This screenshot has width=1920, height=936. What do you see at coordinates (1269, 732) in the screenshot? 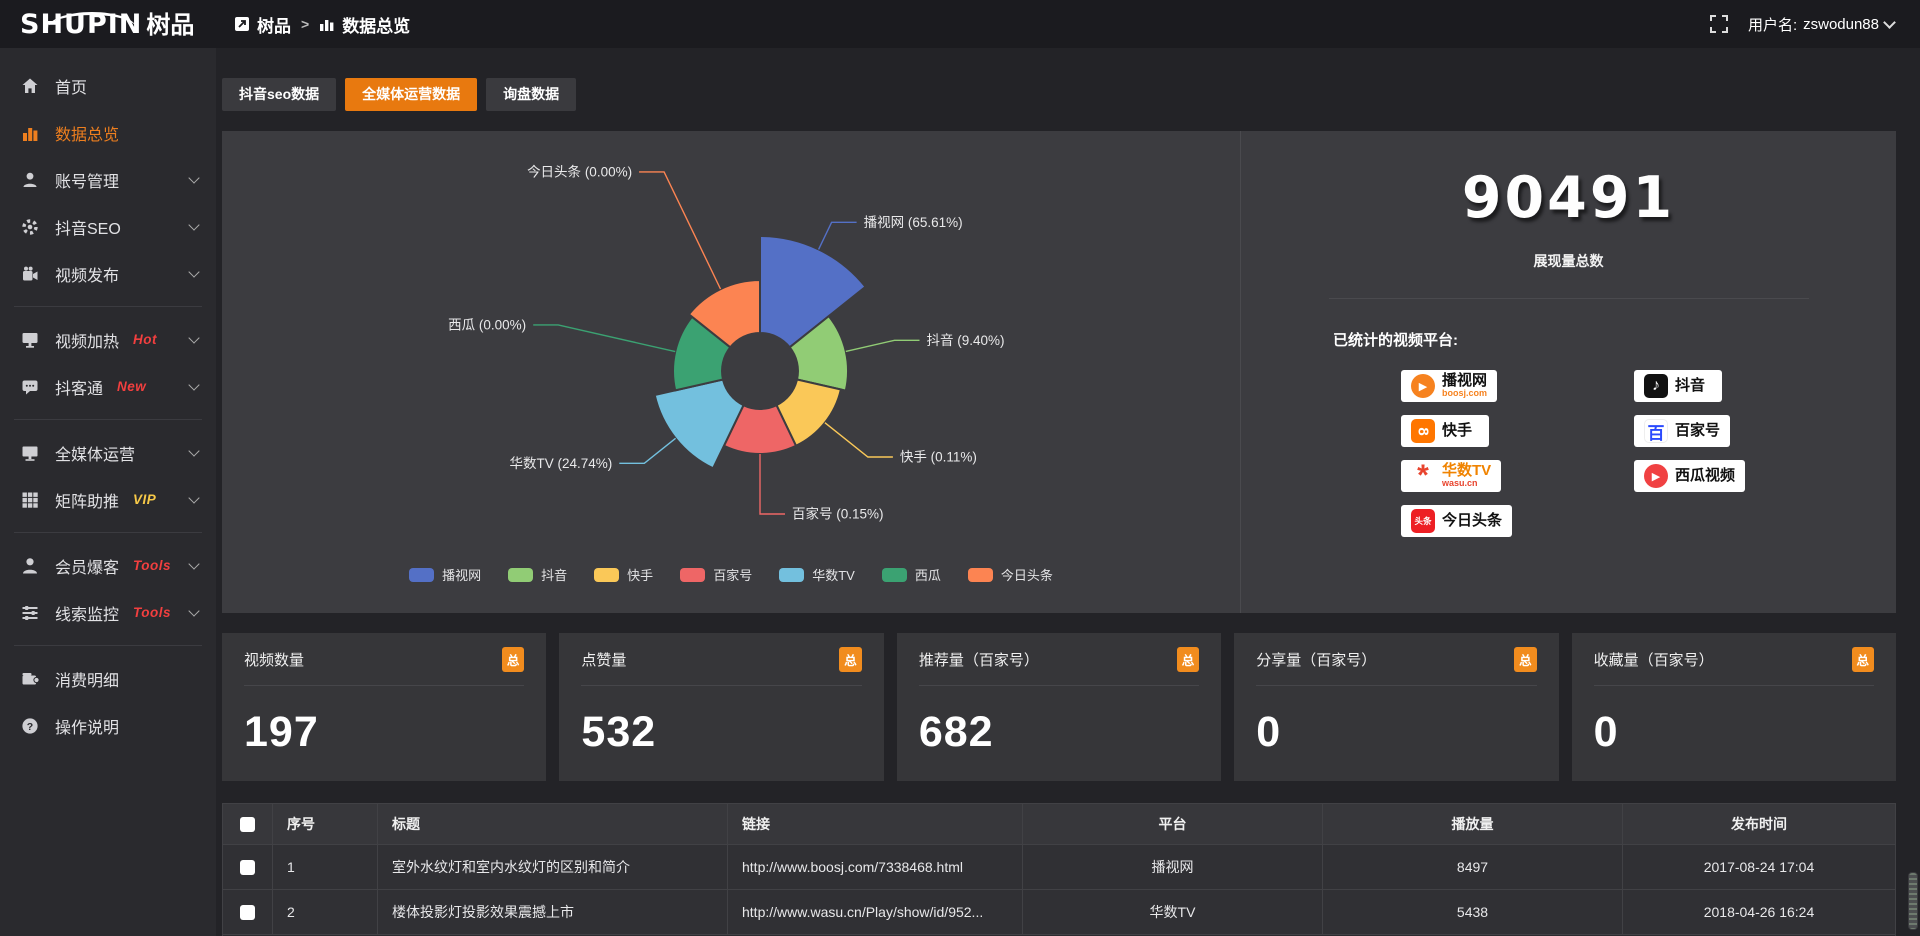
I see `stat-card-value: 0` at bounding box center [1269, 732].